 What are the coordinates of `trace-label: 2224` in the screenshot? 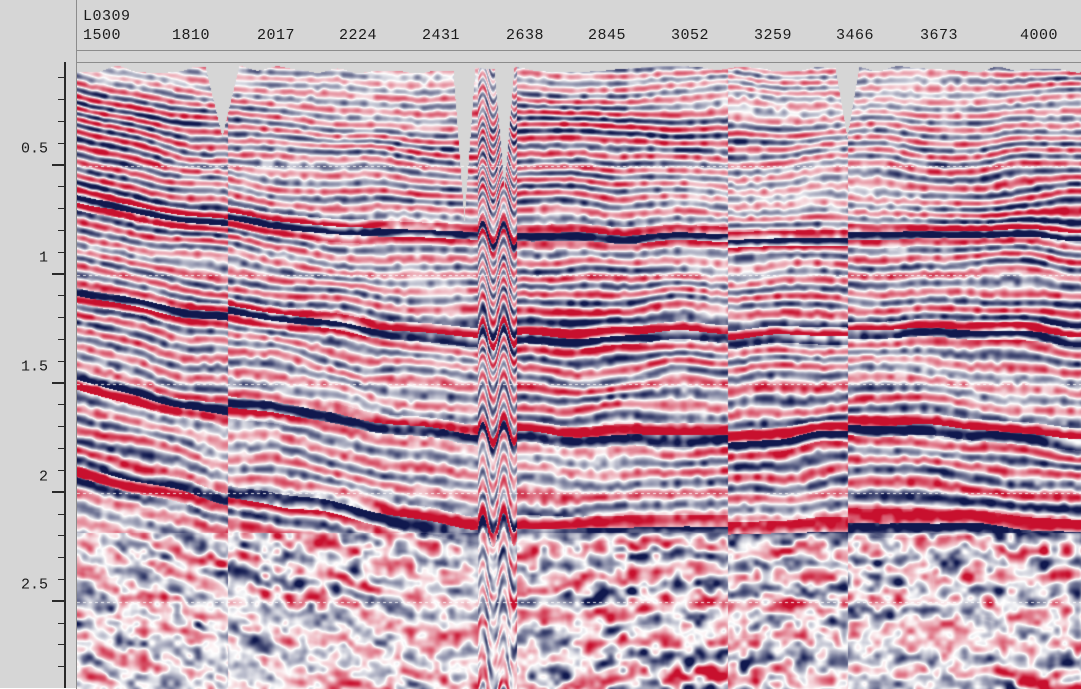 It's located at (358, 35).